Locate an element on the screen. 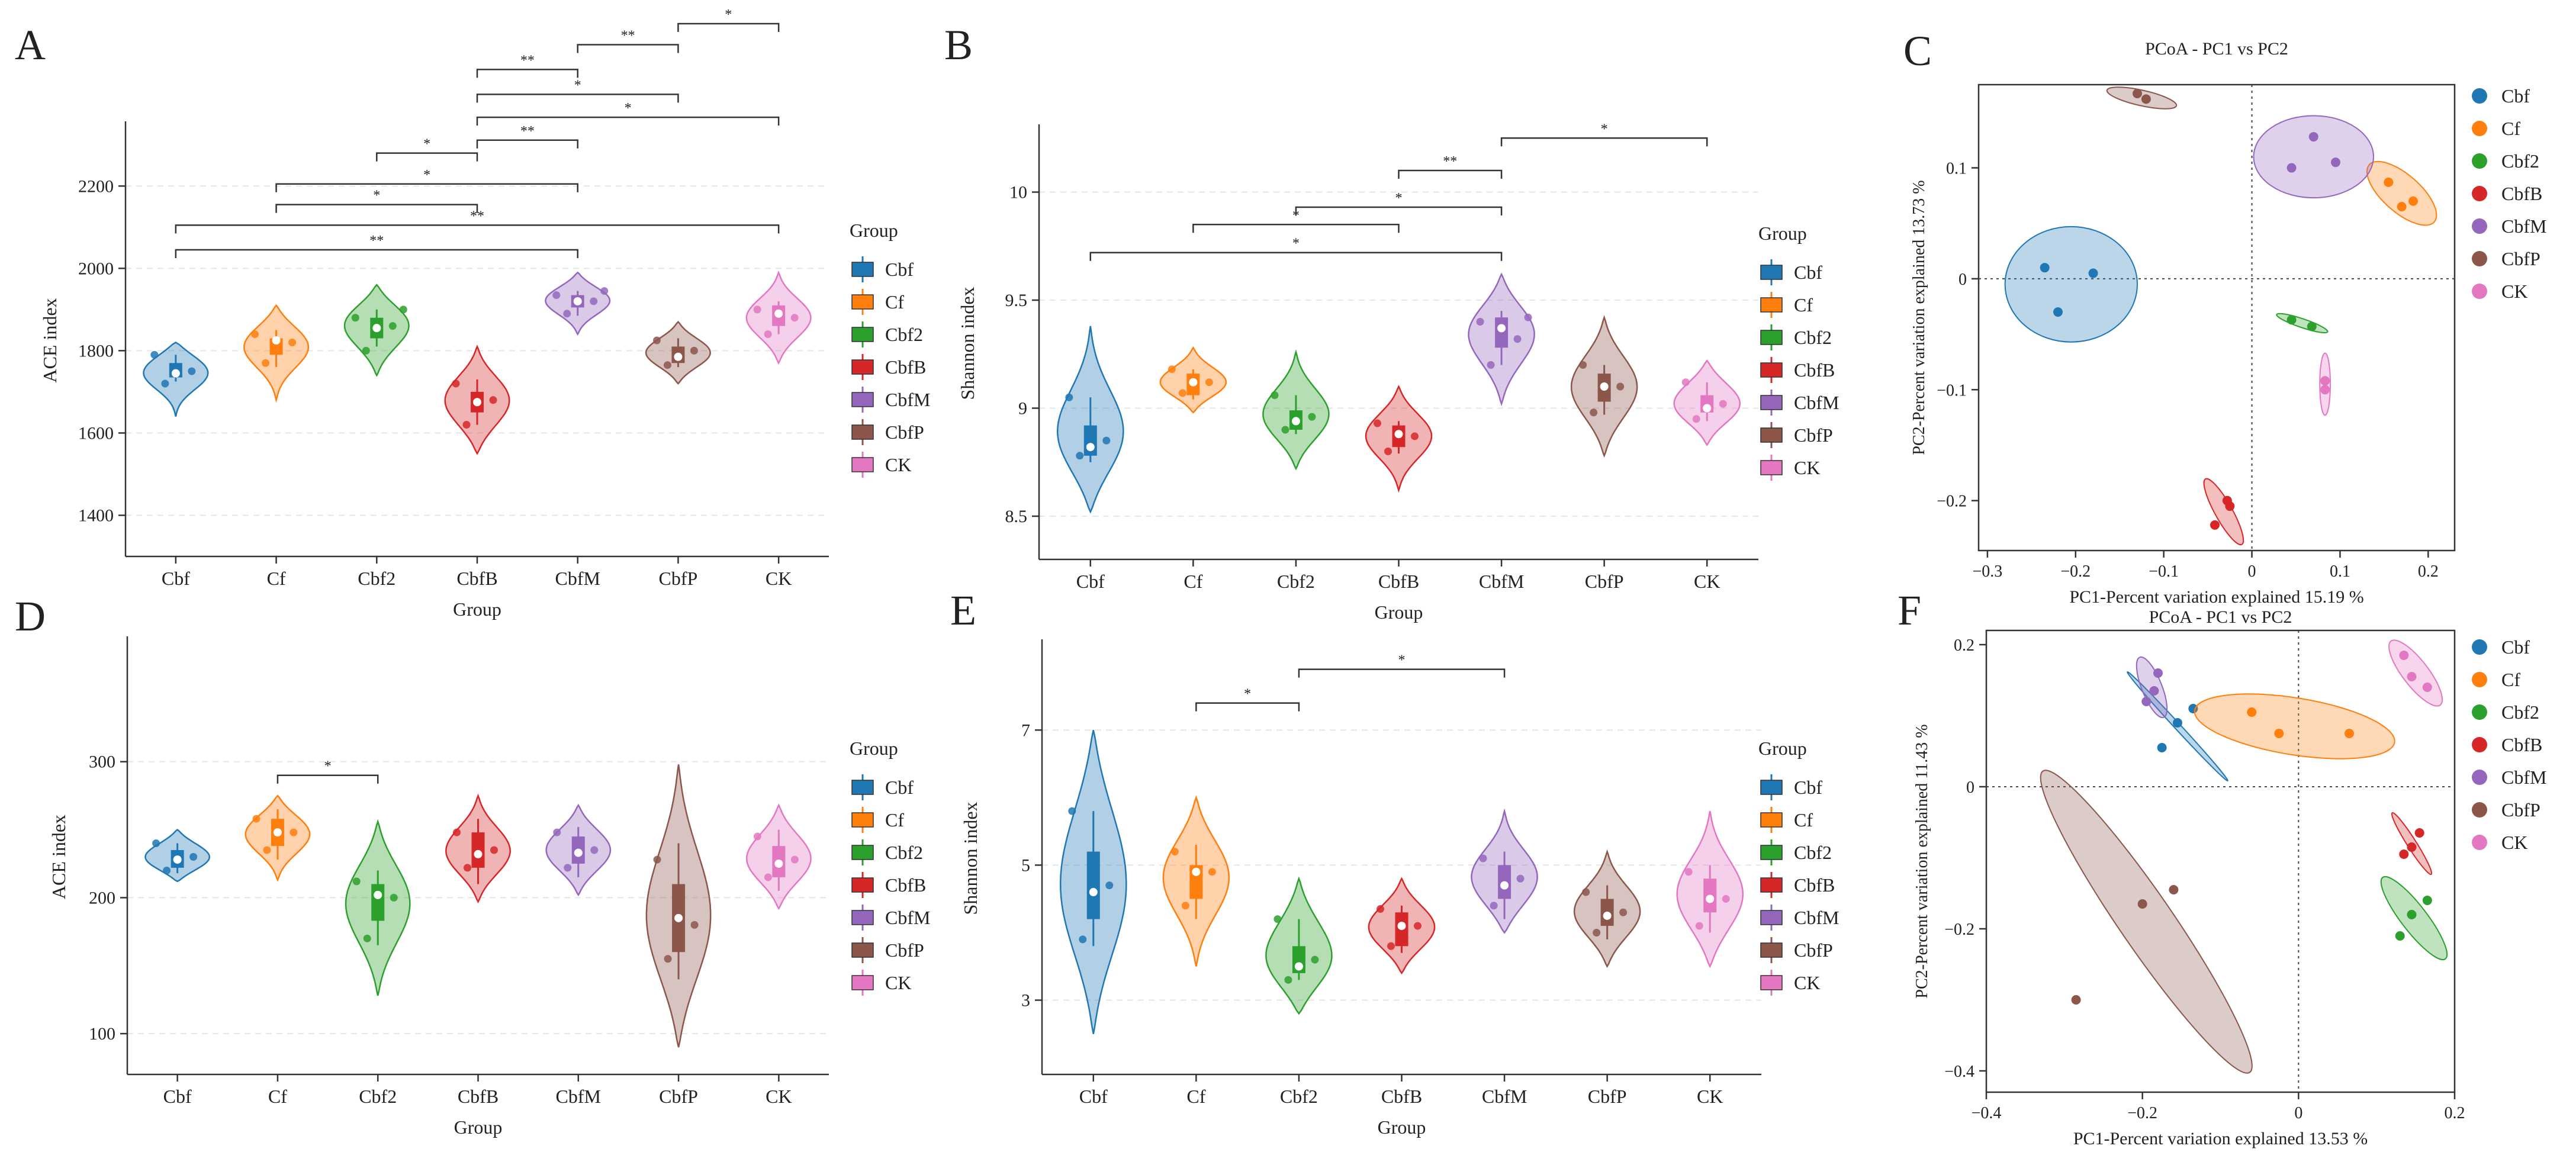 Image resolution: width=2576 pixels, height=1165 pixels. legend-key-cbf is located at coordinates (863, 787).